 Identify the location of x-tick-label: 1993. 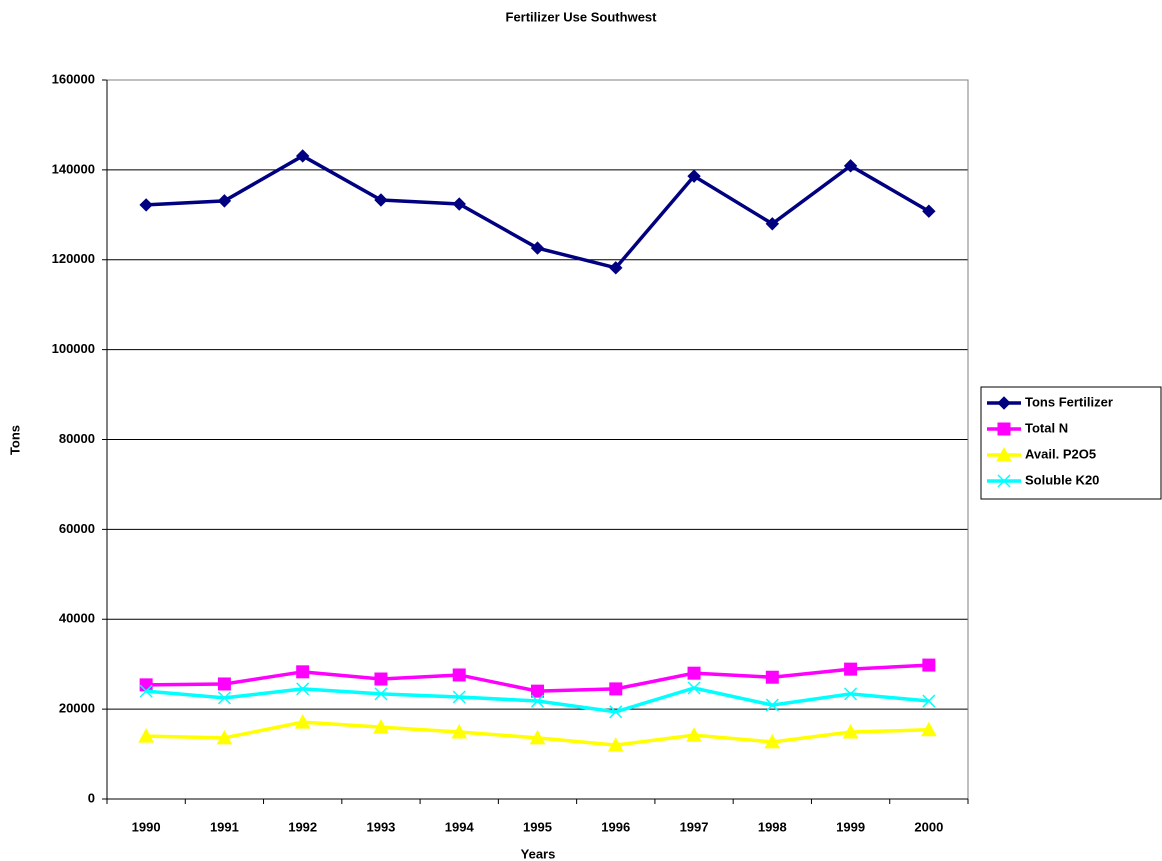
(380, 826).